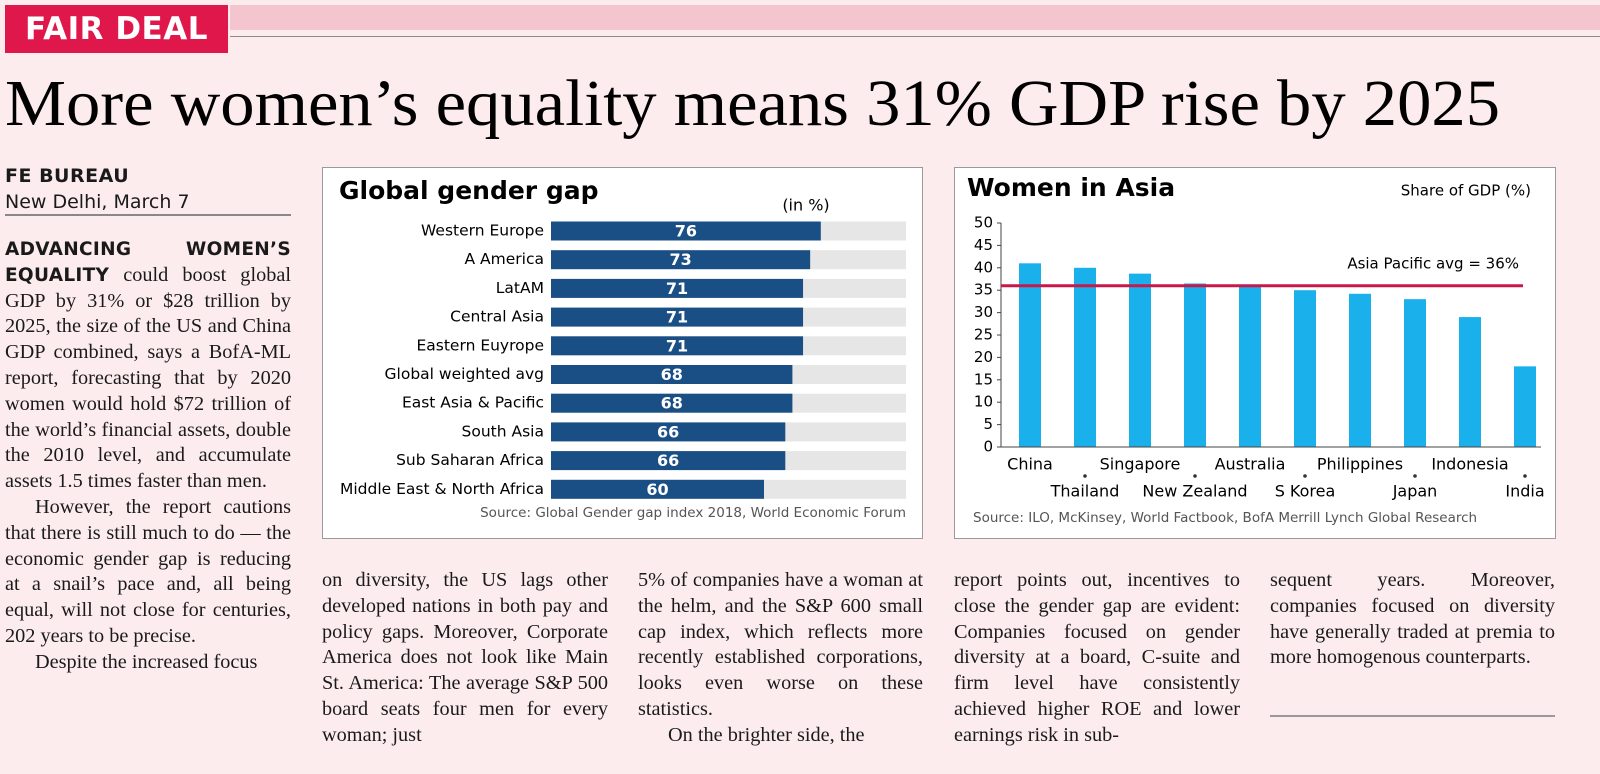 The width and height of the screenshot is (1600, 774). What do you see at coordinates (1194, 491) in the screenshot?
I see `x-tick-label: New Zealand` at bounding box center [1194, 491].